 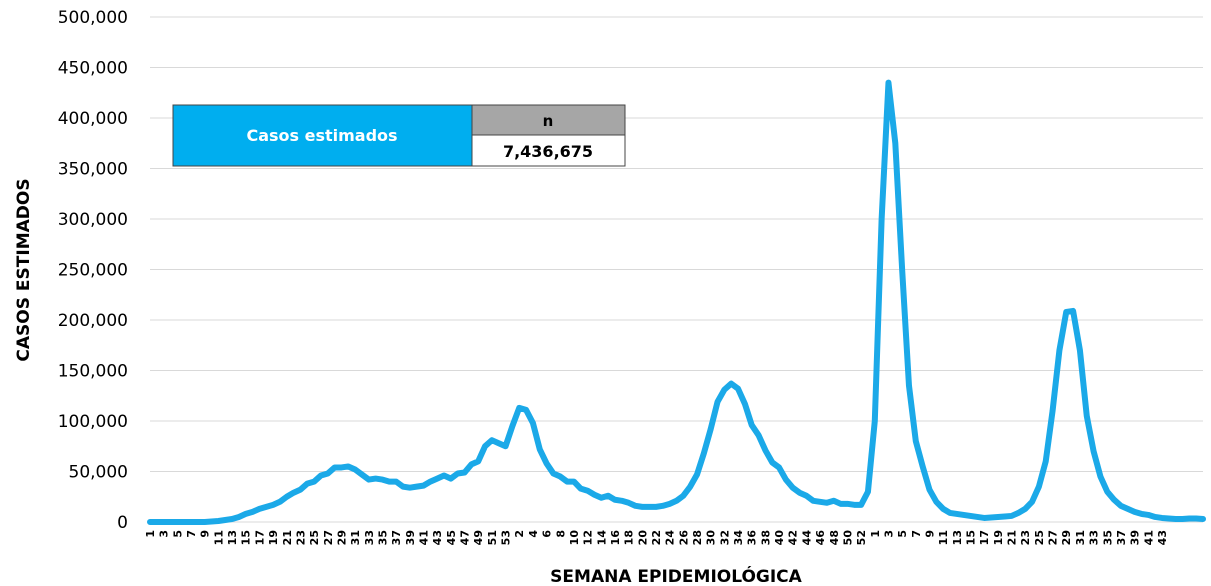 I want to click on y-tick-label: 50,000, so click(x=98, y=473).